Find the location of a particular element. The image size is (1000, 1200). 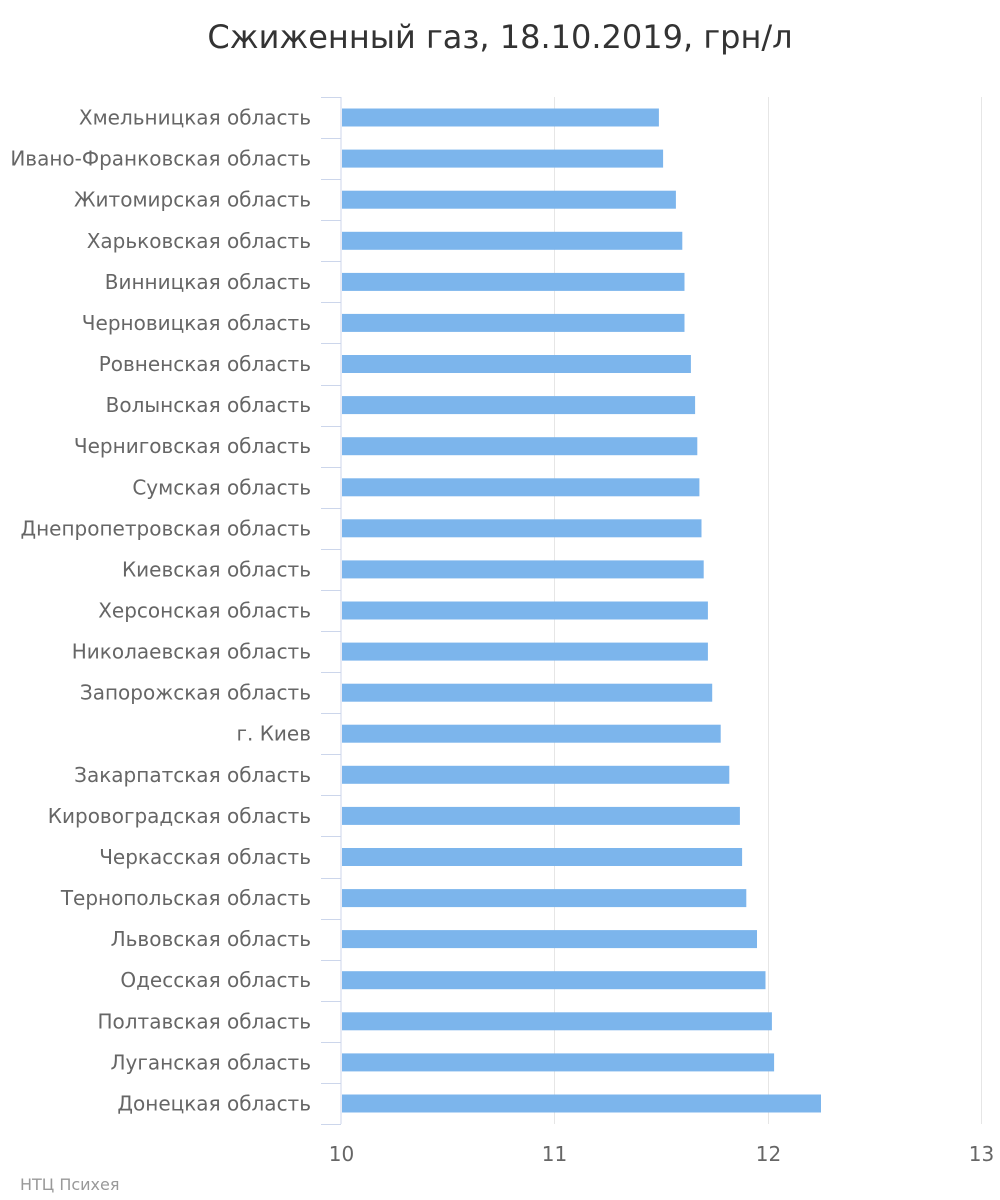

x-tick-label: 13 is located at coordinates (981, 1154).